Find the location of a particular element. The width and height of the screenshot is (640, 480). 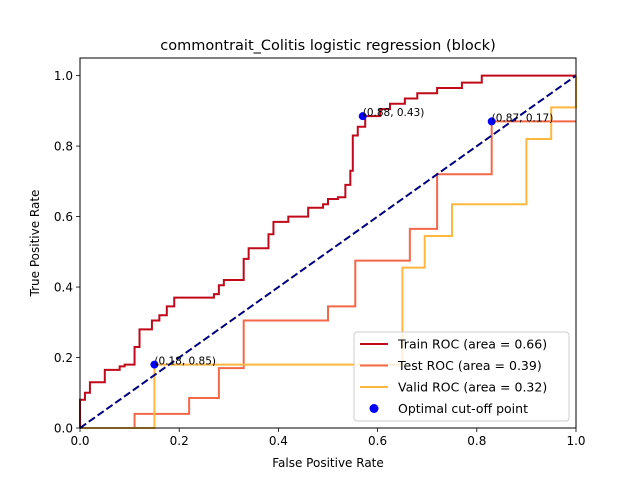

x-tick-label: 0.8 is located at coordinates (476, 441).